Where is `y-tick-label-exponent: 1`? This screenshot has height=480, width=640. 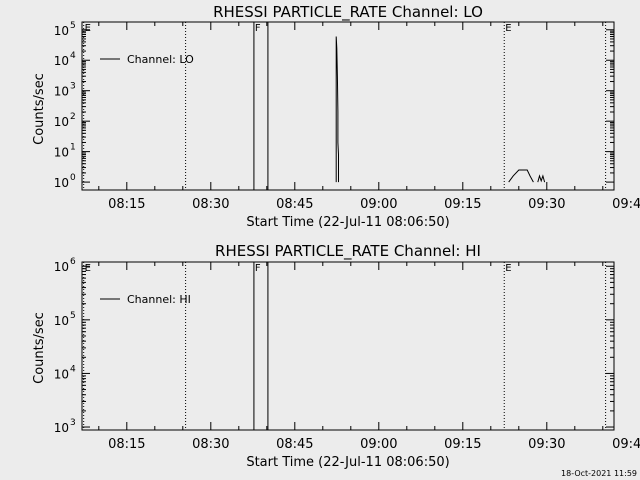
y-tick-label-exponent: 1 is located at coordinates (73, 148).